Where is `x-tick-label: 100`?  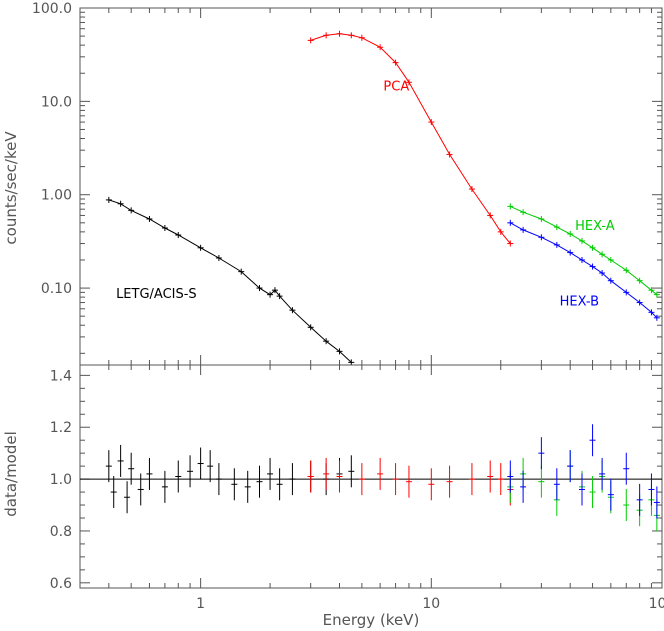 x-tick-label: 100 is located at coordinates (656, 604).